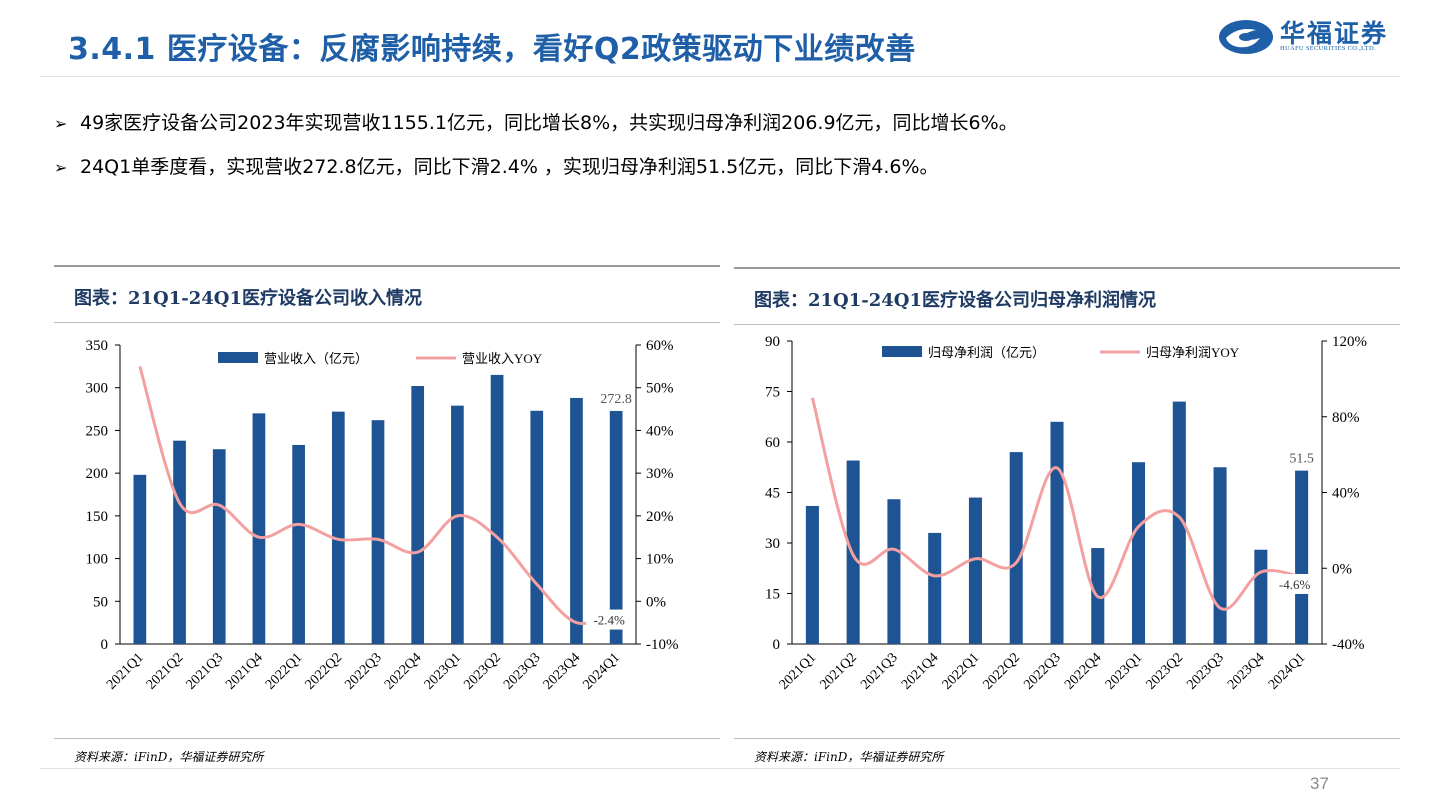 The width and height of the screenshot is (1440, 810). Describe the element at coordinates (660, 389) in the screenshot. I see `y2-tick-label: 50%` at that location.